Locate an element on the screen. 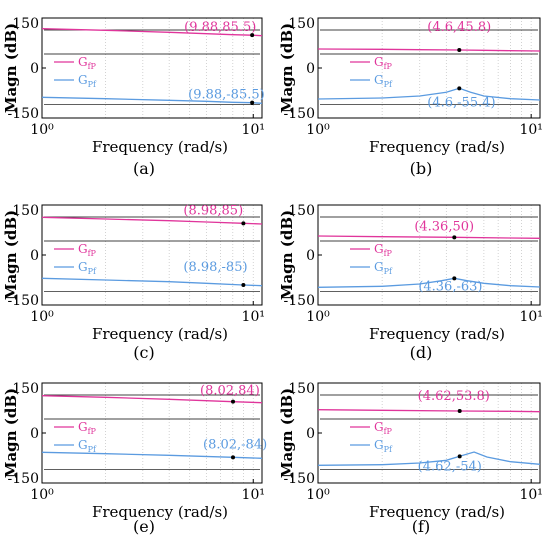 Image resolution: width=550 pixels, height=554 pixels. panel-label: (c) is located at coordinates (143, 352).